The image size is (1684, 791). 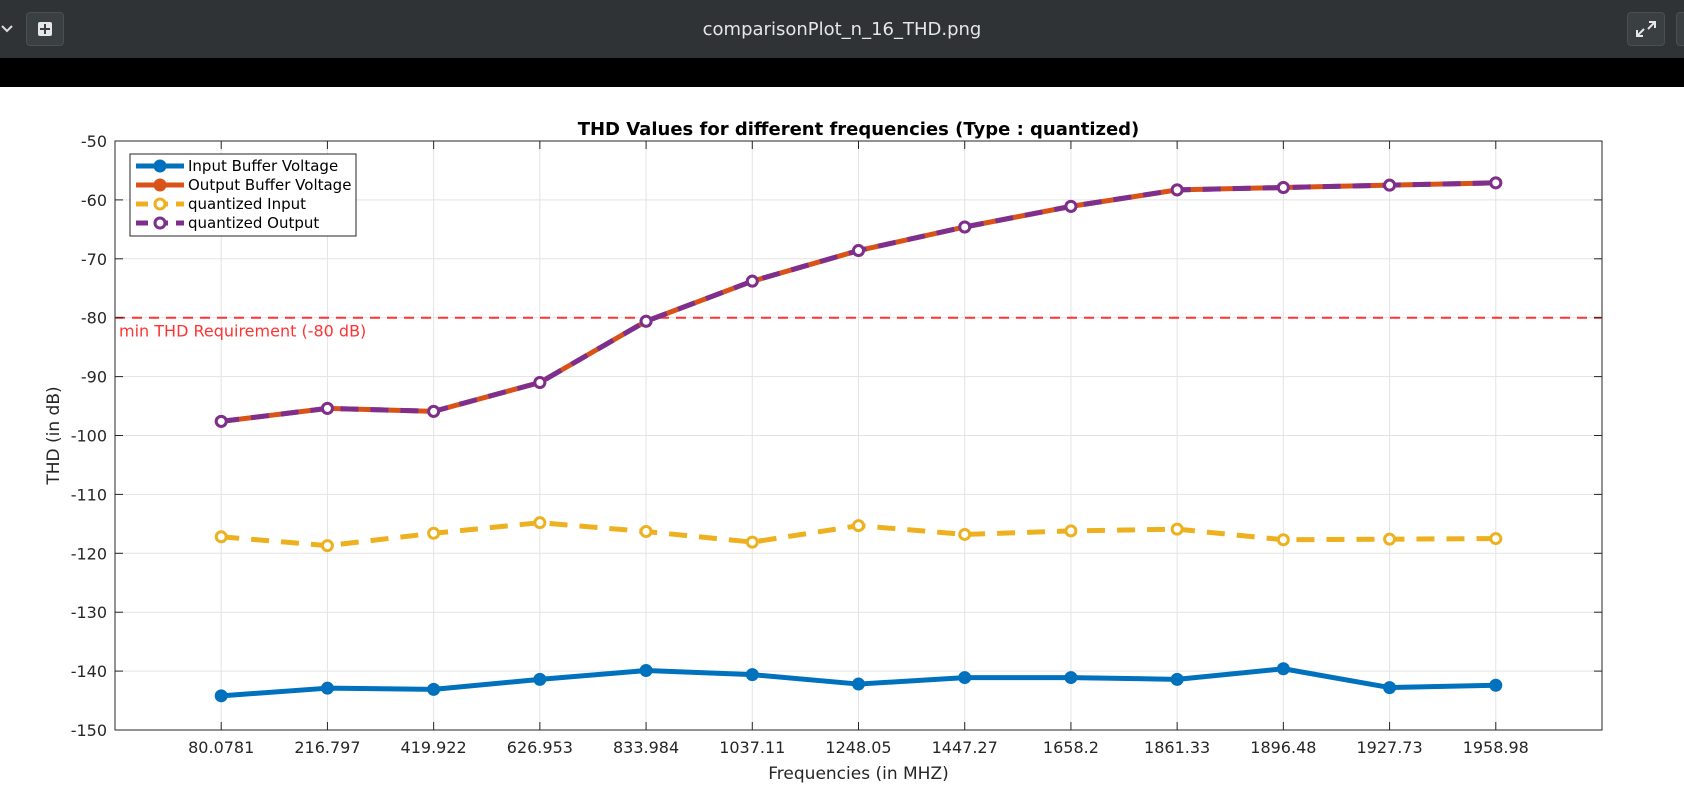 What do you see at coordinates (1496, 747) in the screenshot?
I see `x-tick-label: 1958.98` at bounding box center [1496, 747].